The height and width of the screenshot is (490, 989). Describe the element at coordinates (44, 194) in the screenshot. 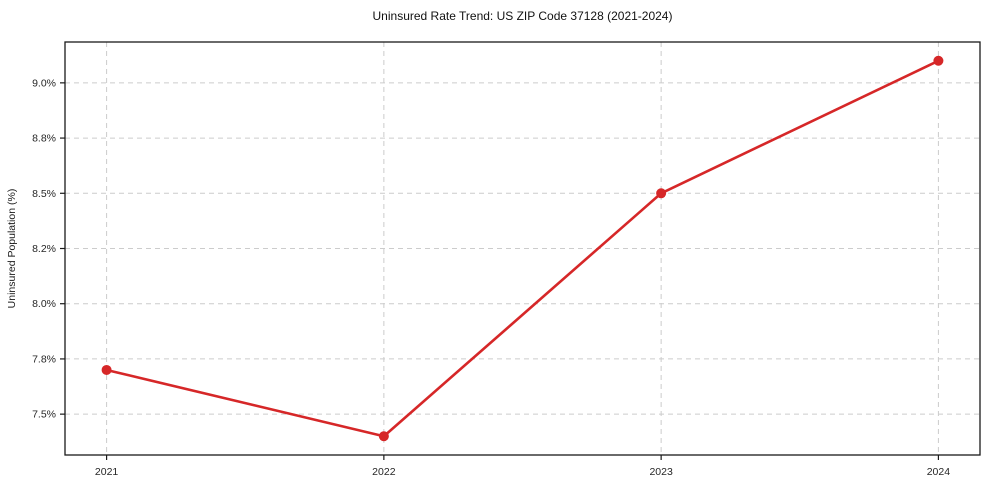

I see `y-tick-label: 8.5%` at that location.